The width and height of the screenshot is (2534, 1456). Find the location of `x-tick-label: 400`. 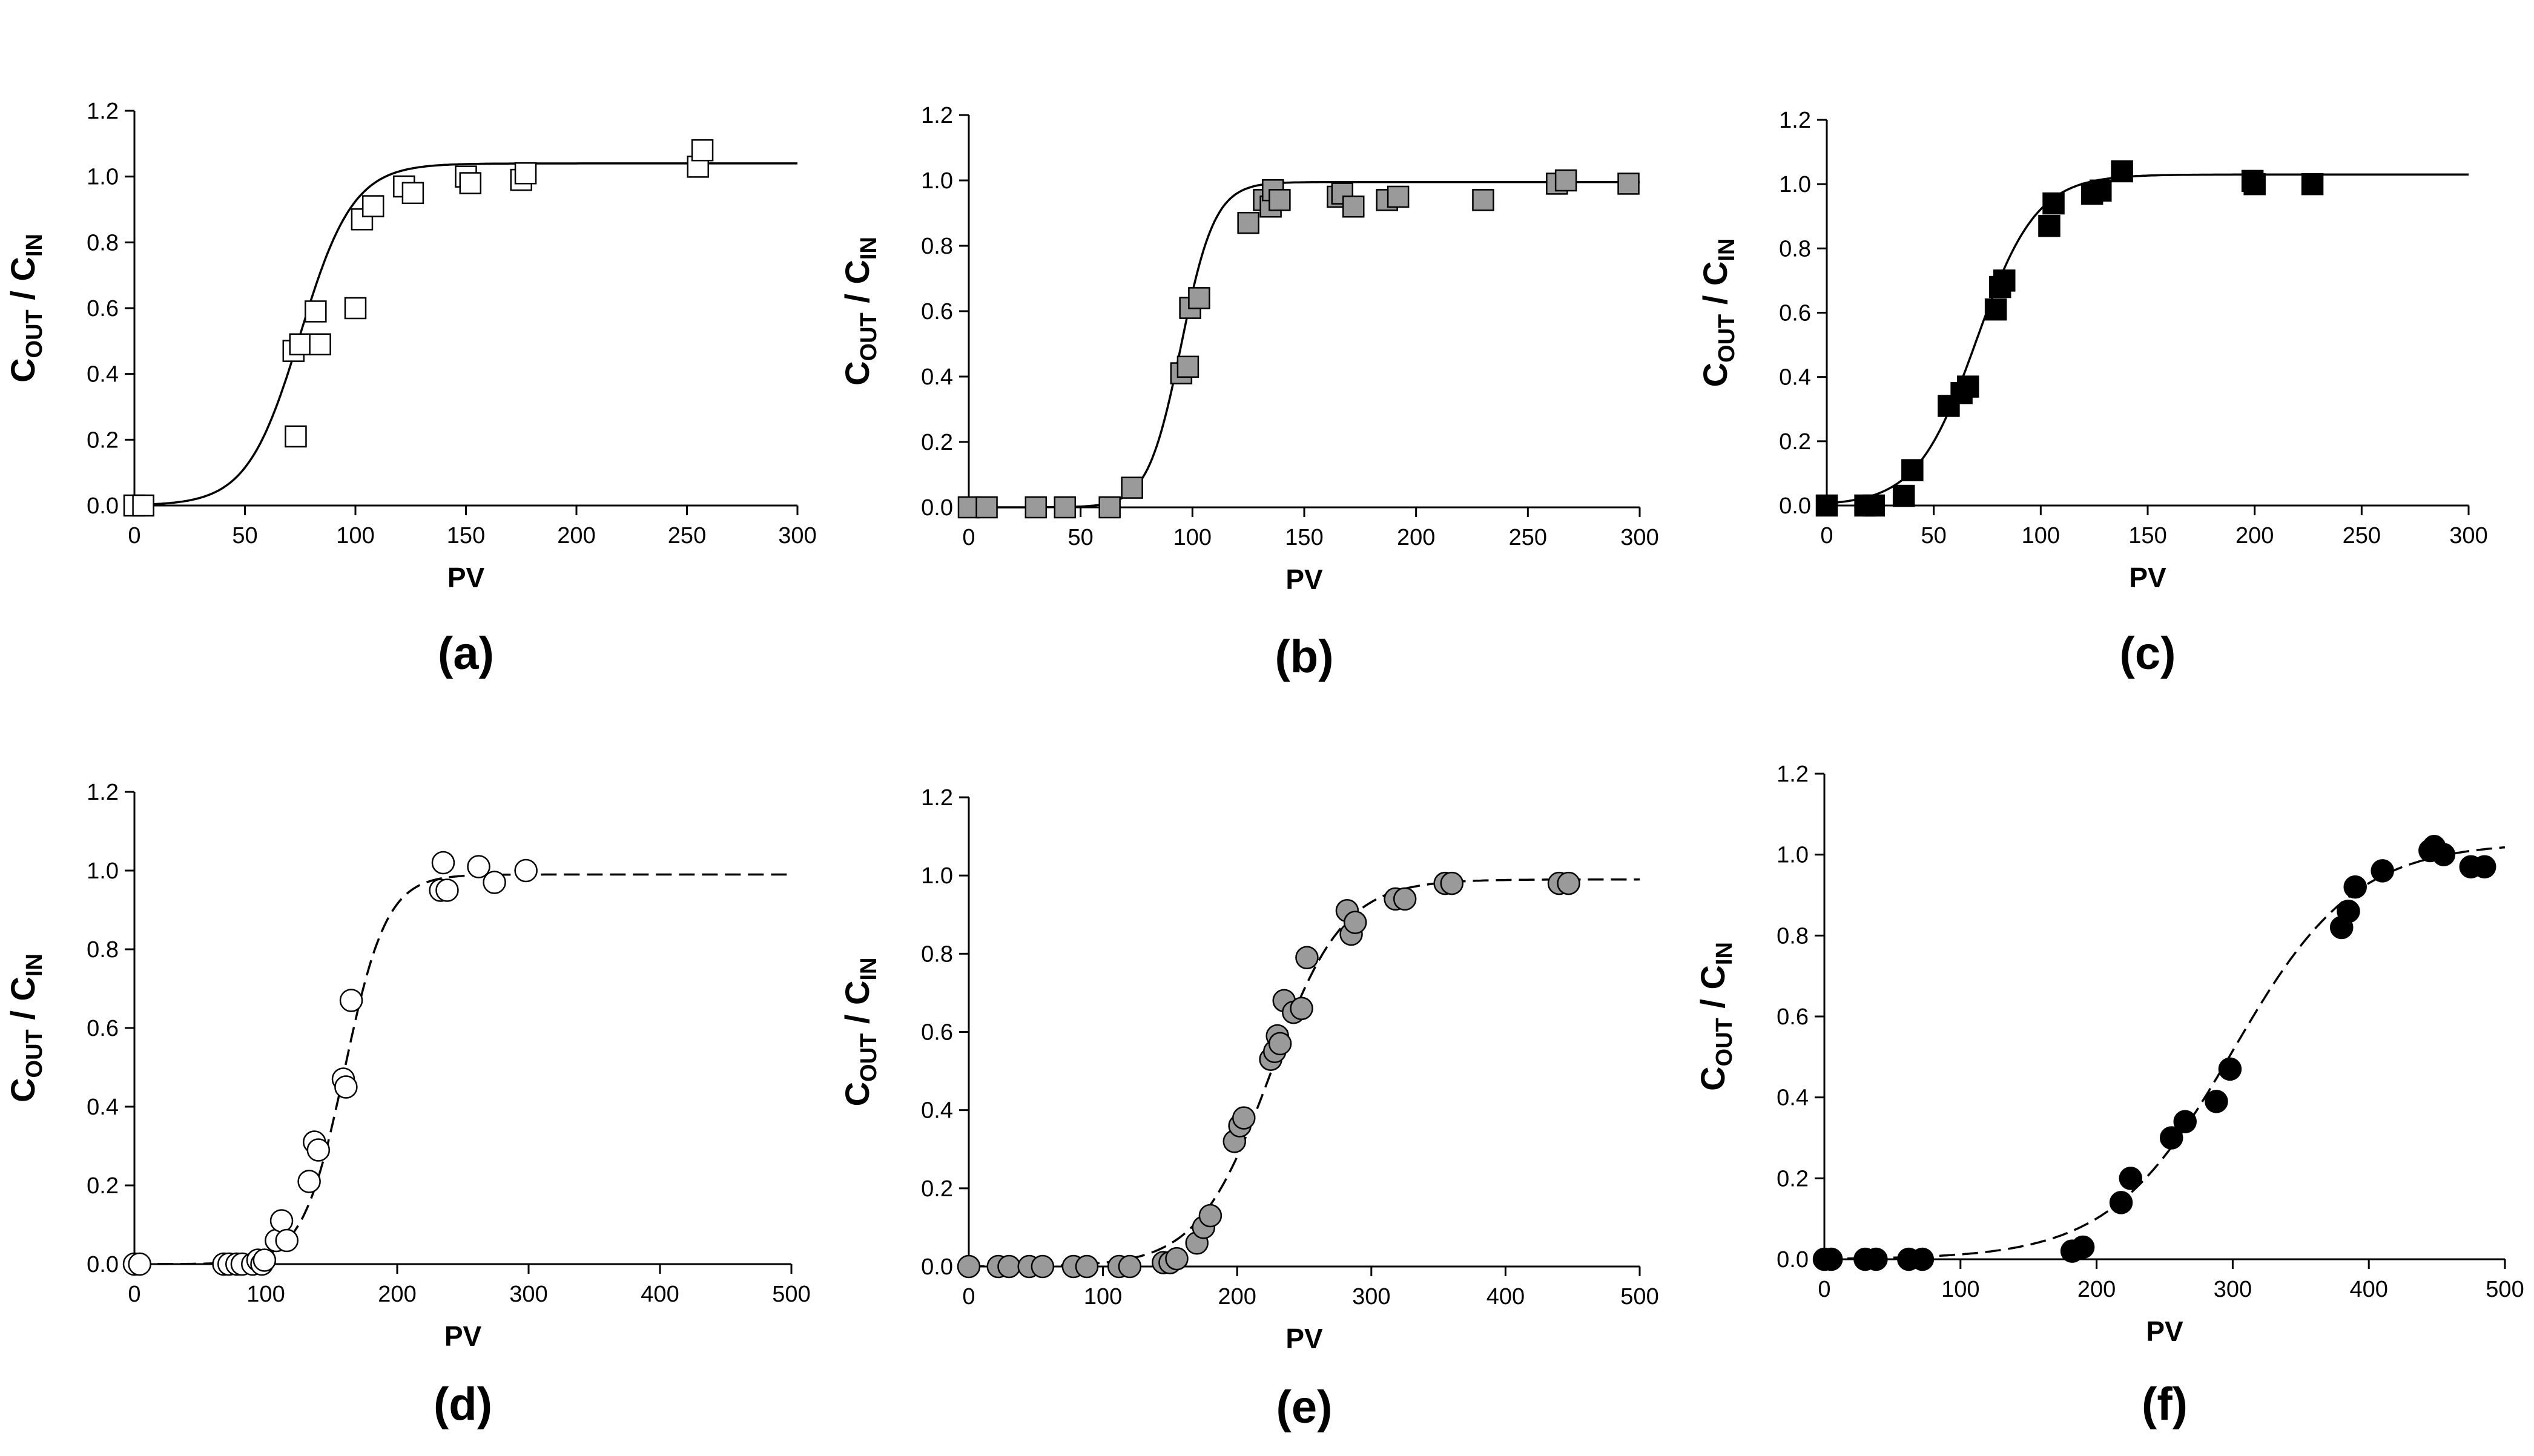

x-tick-label: 400 is located at coordinates (2368, 1289).